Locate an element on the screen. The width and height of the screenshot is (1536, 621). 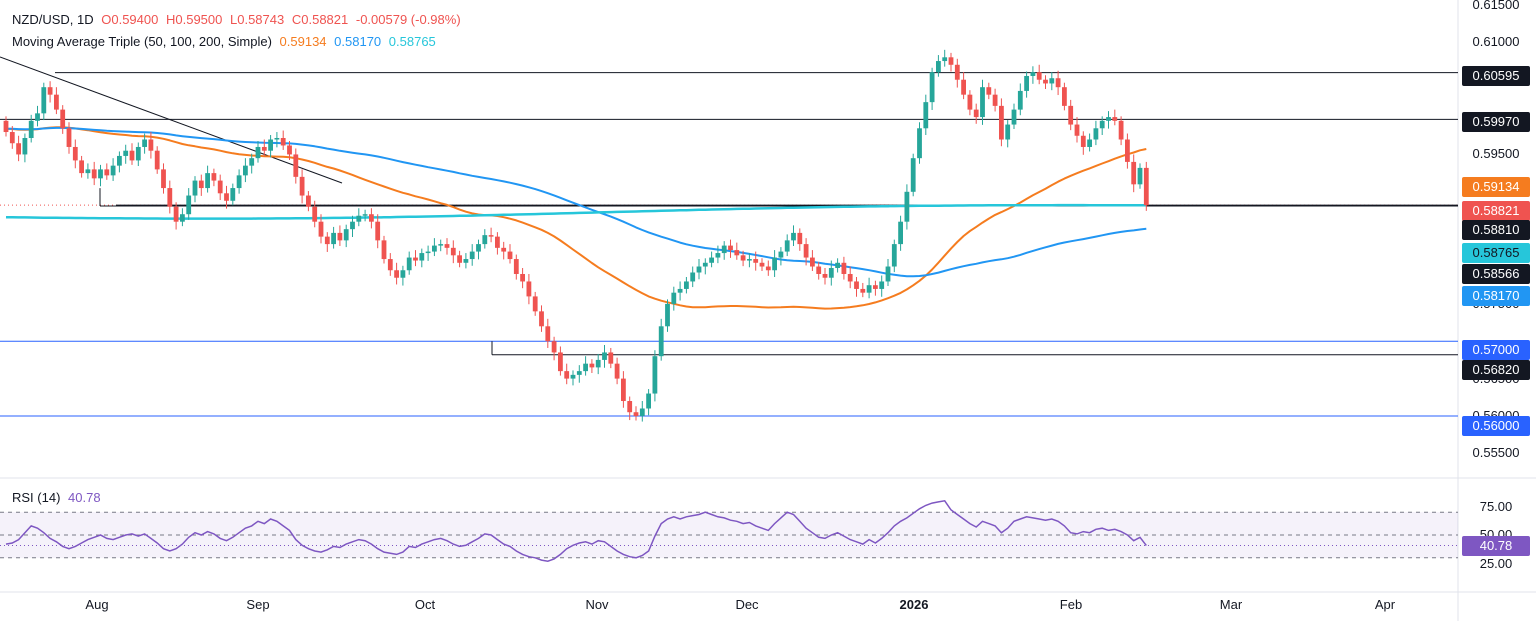
time-tick-label: Aug is located at coordinates (97, 604).